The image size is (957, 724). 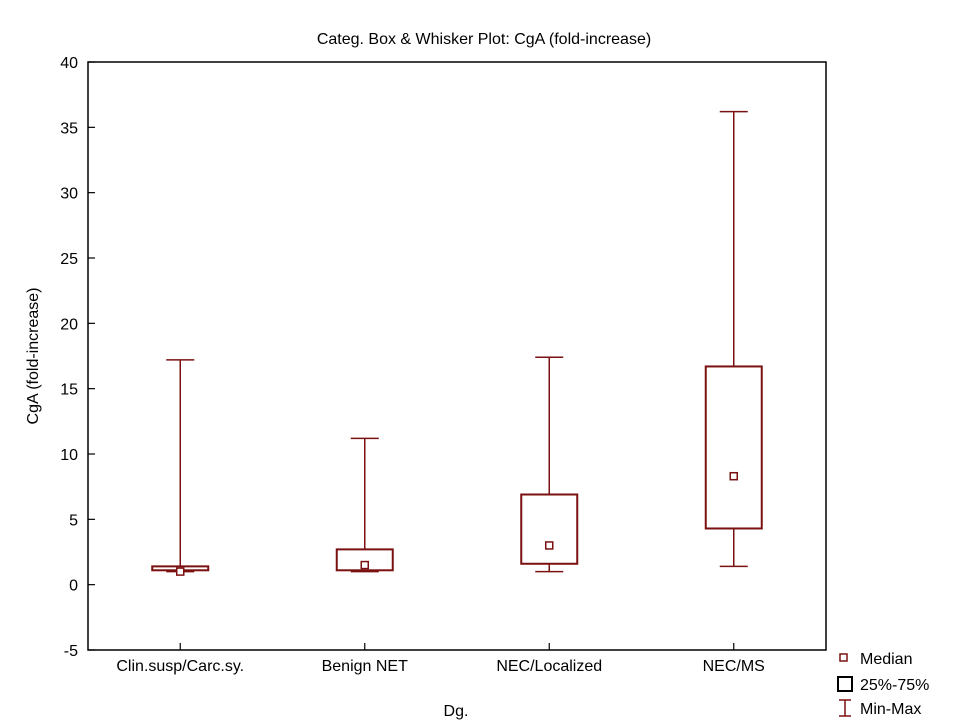 What do you see at coordinates (73, 586) in the screenshot?
I see `y-tick-label: 0` at bounding box center [73, 586].